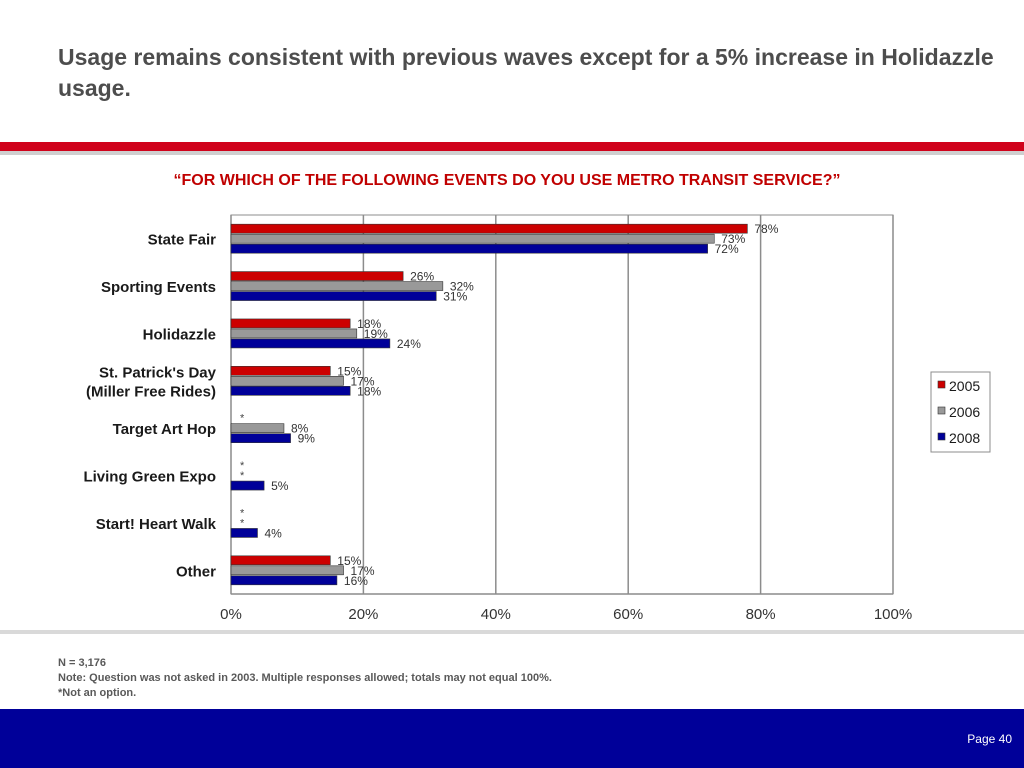 This screenshot has width=1024, height=768. What do you see at coordinates (300, 429) in the screenshot?
I see `data-label: 8%` at bounding box center [300, 429].